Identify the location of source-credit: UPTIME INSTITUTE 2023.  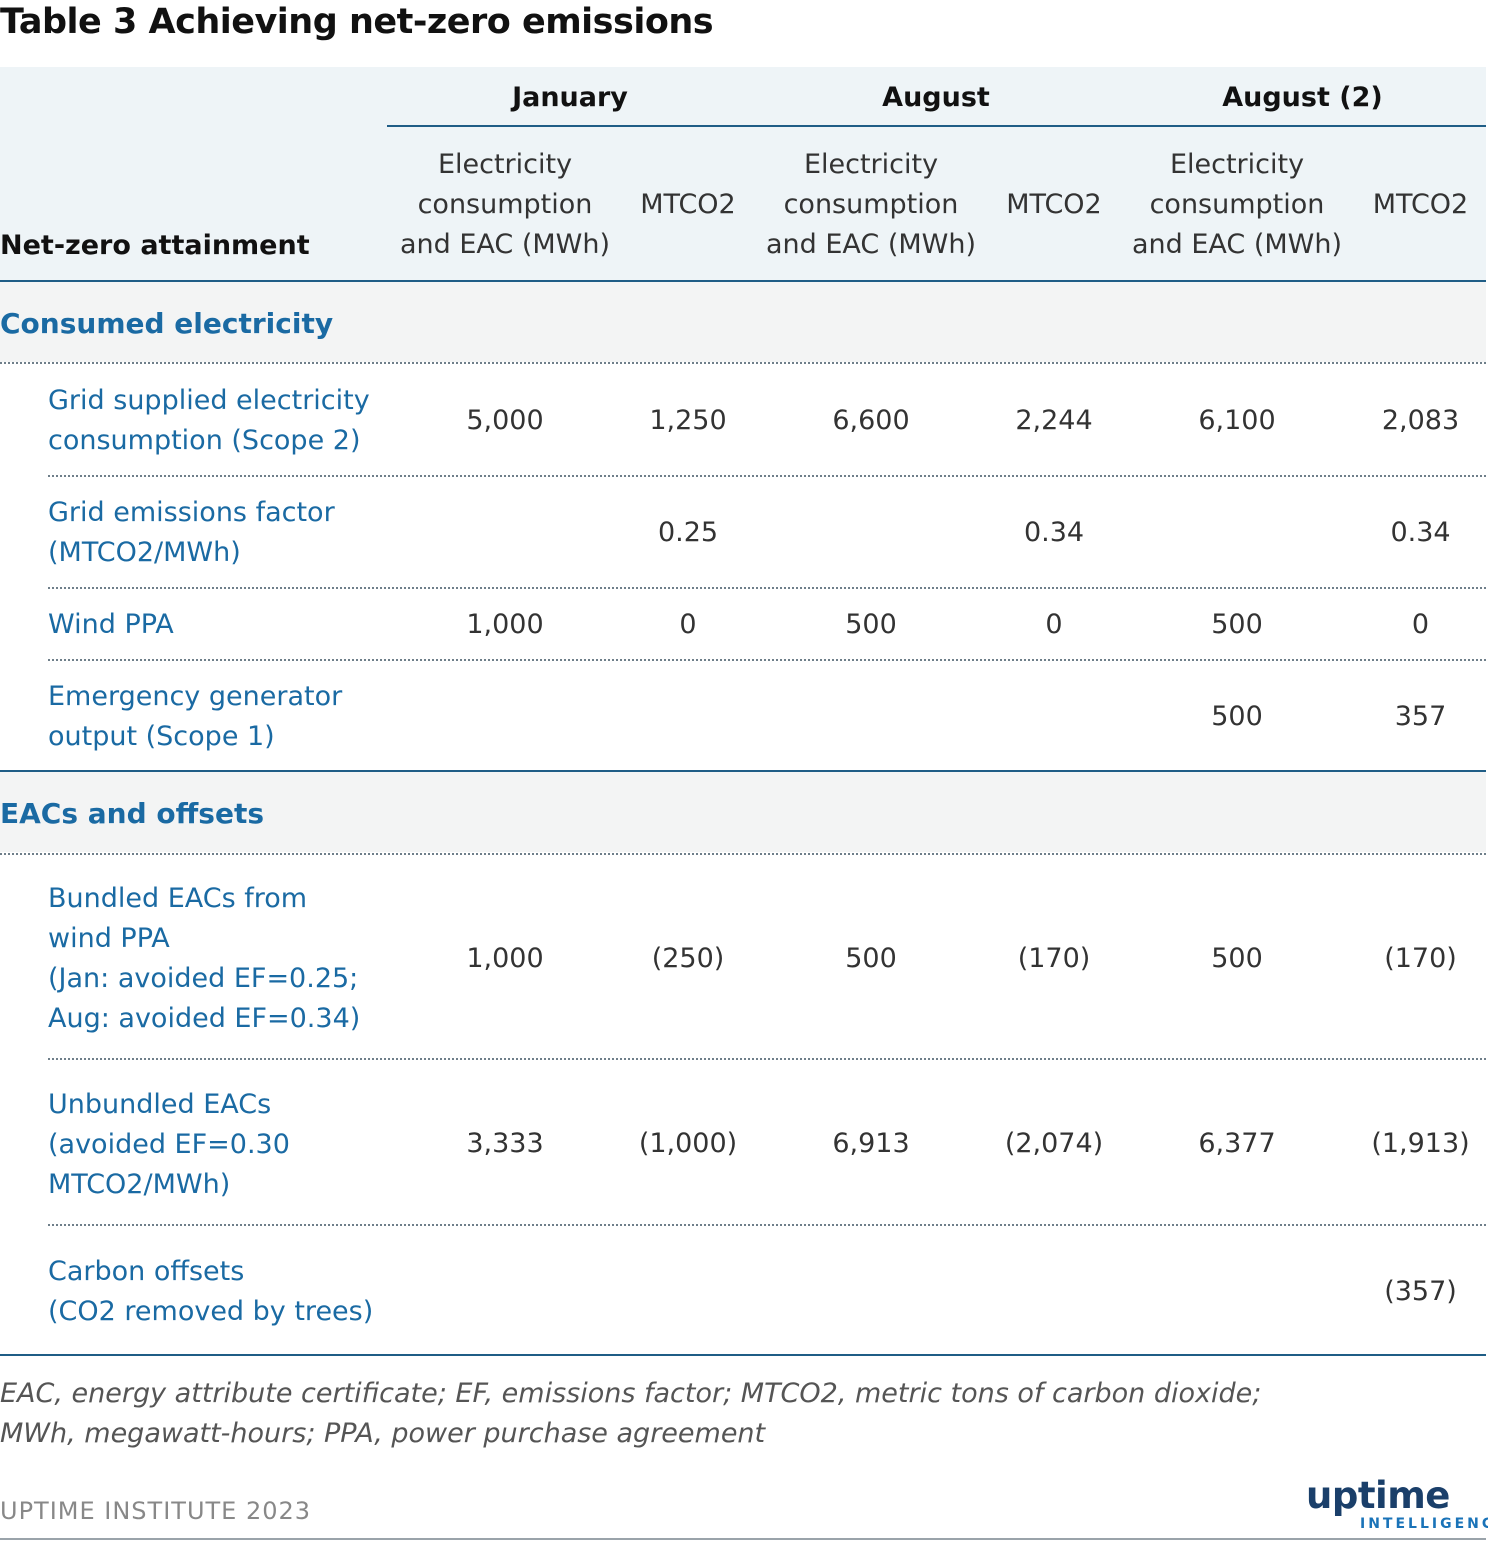
(156, 1511).